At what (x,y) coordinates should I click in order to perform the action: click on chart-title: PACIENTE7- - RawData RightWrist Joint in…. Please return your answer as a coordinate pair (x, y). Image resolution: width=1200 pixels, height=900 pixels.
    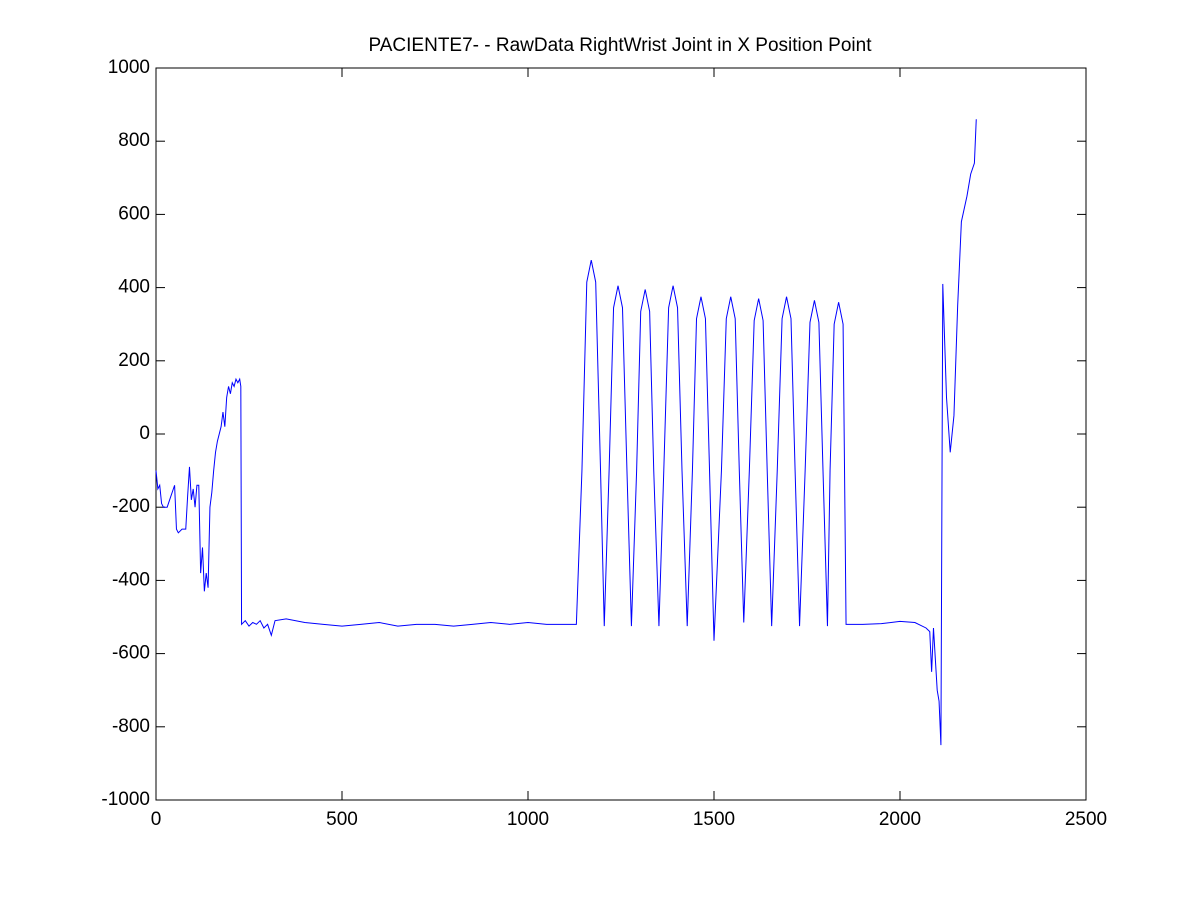
    Looking at the image, I should click on (621, 45).